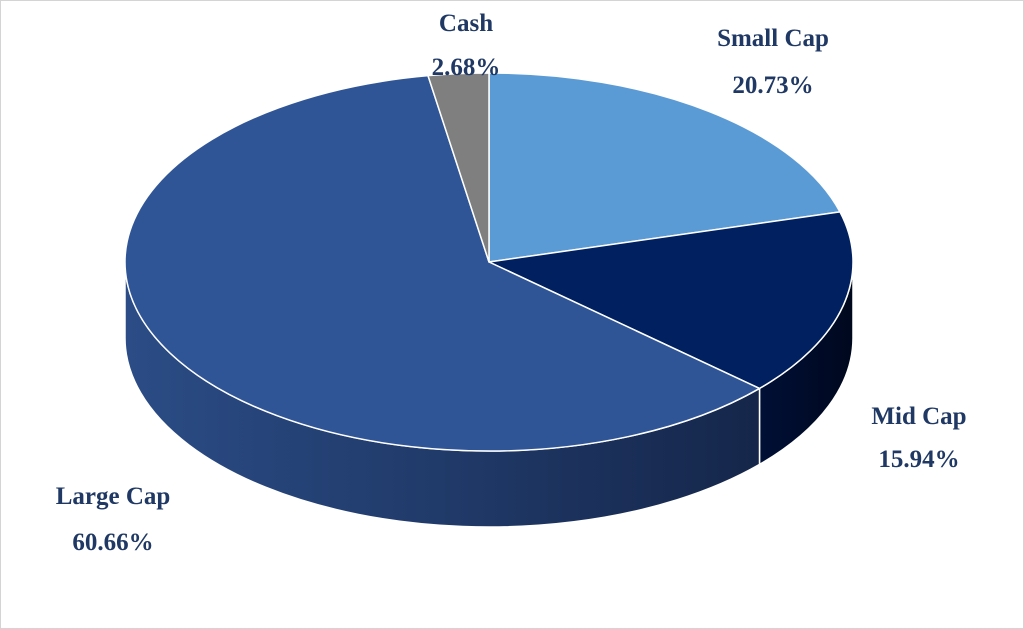  What do you see at coordinates (772, 85) in the screenshot?
I see `slice-value-small-cap: 20.73%` at bounding box center [772, 85].